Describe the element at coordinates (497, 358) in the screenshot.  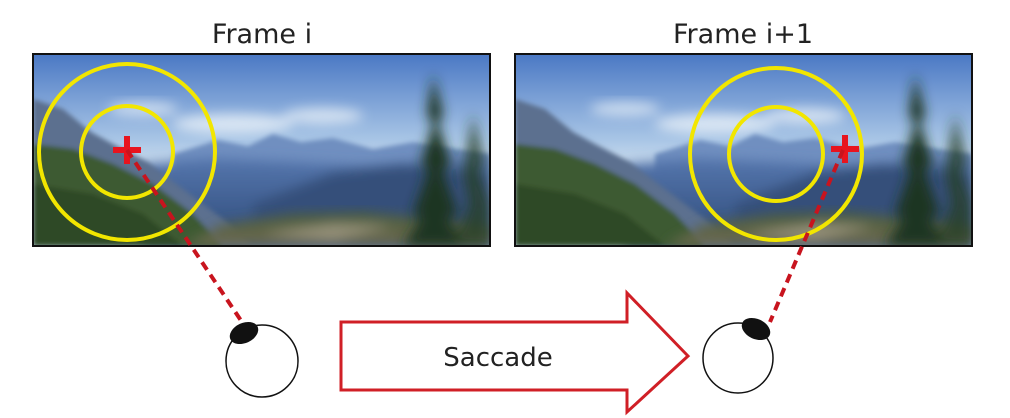
I see `saccade-label: Saccade` at that location.